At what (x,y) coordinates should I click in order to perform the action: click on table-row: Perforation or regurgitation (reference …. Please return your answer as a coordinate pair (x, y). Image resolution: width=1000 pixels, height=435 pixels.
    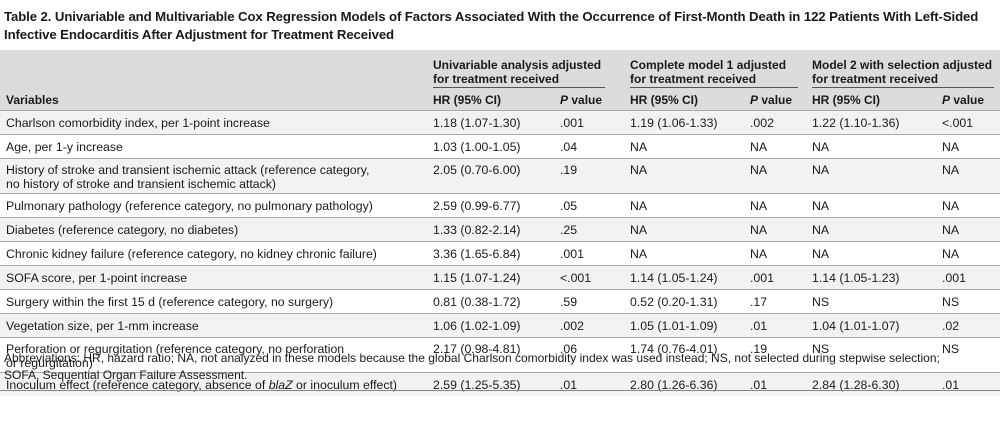
    Looking at the image, I should click on (500, 354).